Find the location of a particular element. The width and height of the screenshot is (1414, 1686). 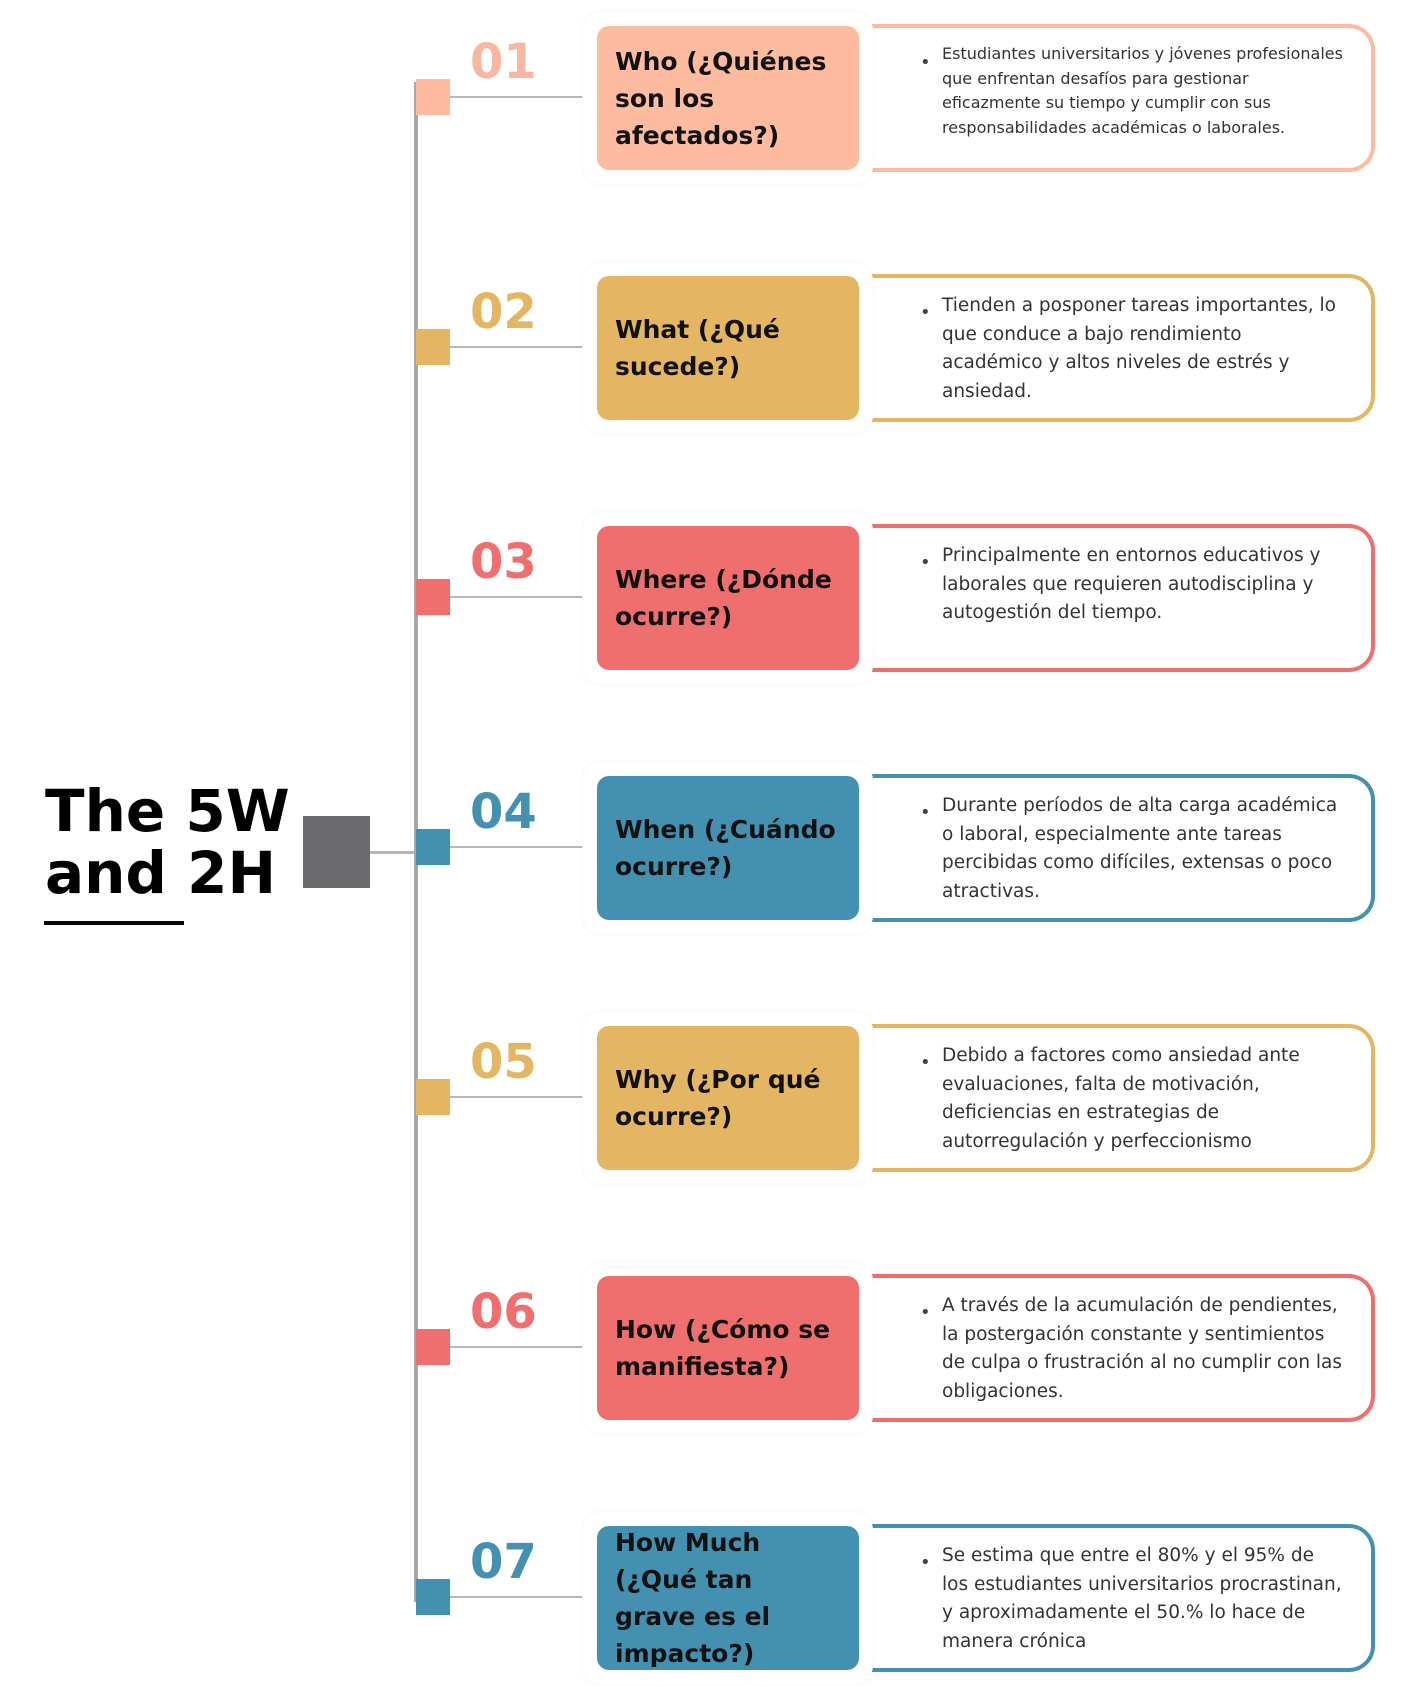

hub-connector is located at coordinates (393, 852).